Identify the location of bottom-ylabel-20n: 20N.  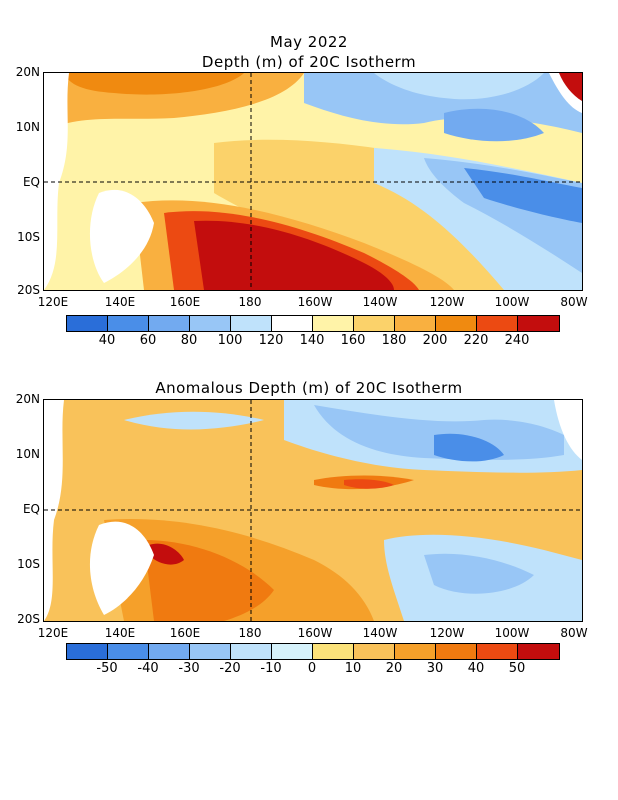
(27, 399).